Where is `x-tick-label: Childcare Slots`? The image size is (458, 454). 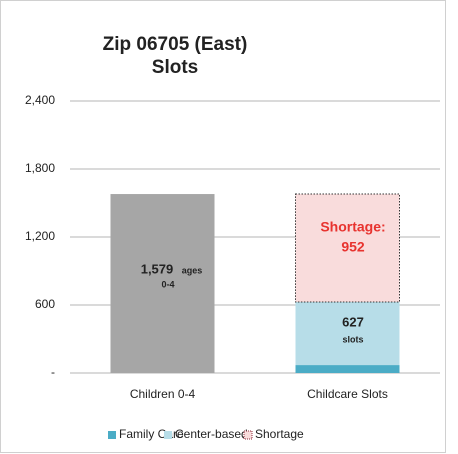
x-tick-label: Childcare Slots is located at coordinates (347, 394).